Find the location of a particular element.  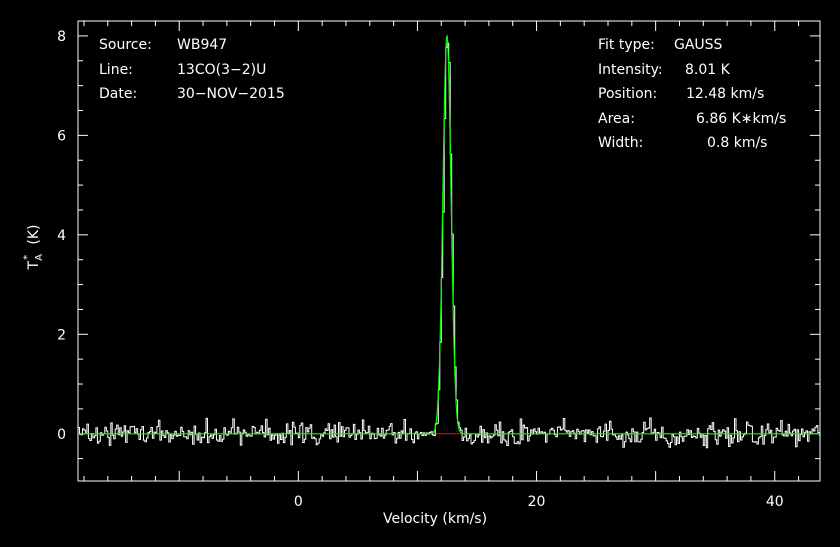

date-value: 30−NOV−2015 is located at coordinates (231, 94).